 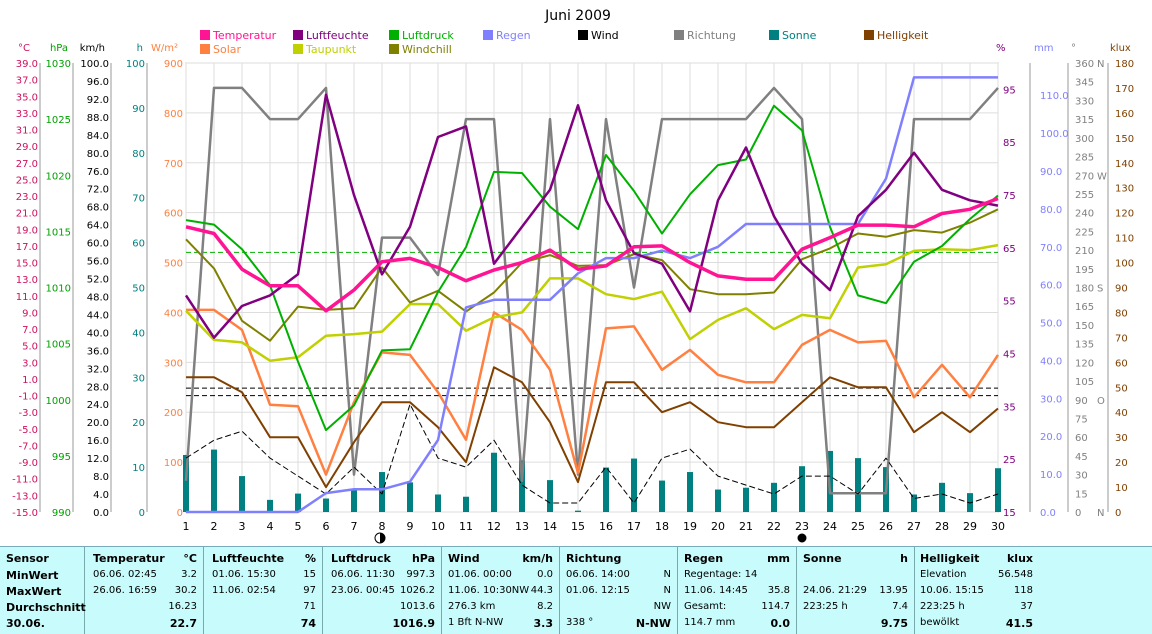 What do you see at coordinates (173, 313) in the screenshot?
I see `axis-tick-solar: 400` at bounding box center [173, 313].